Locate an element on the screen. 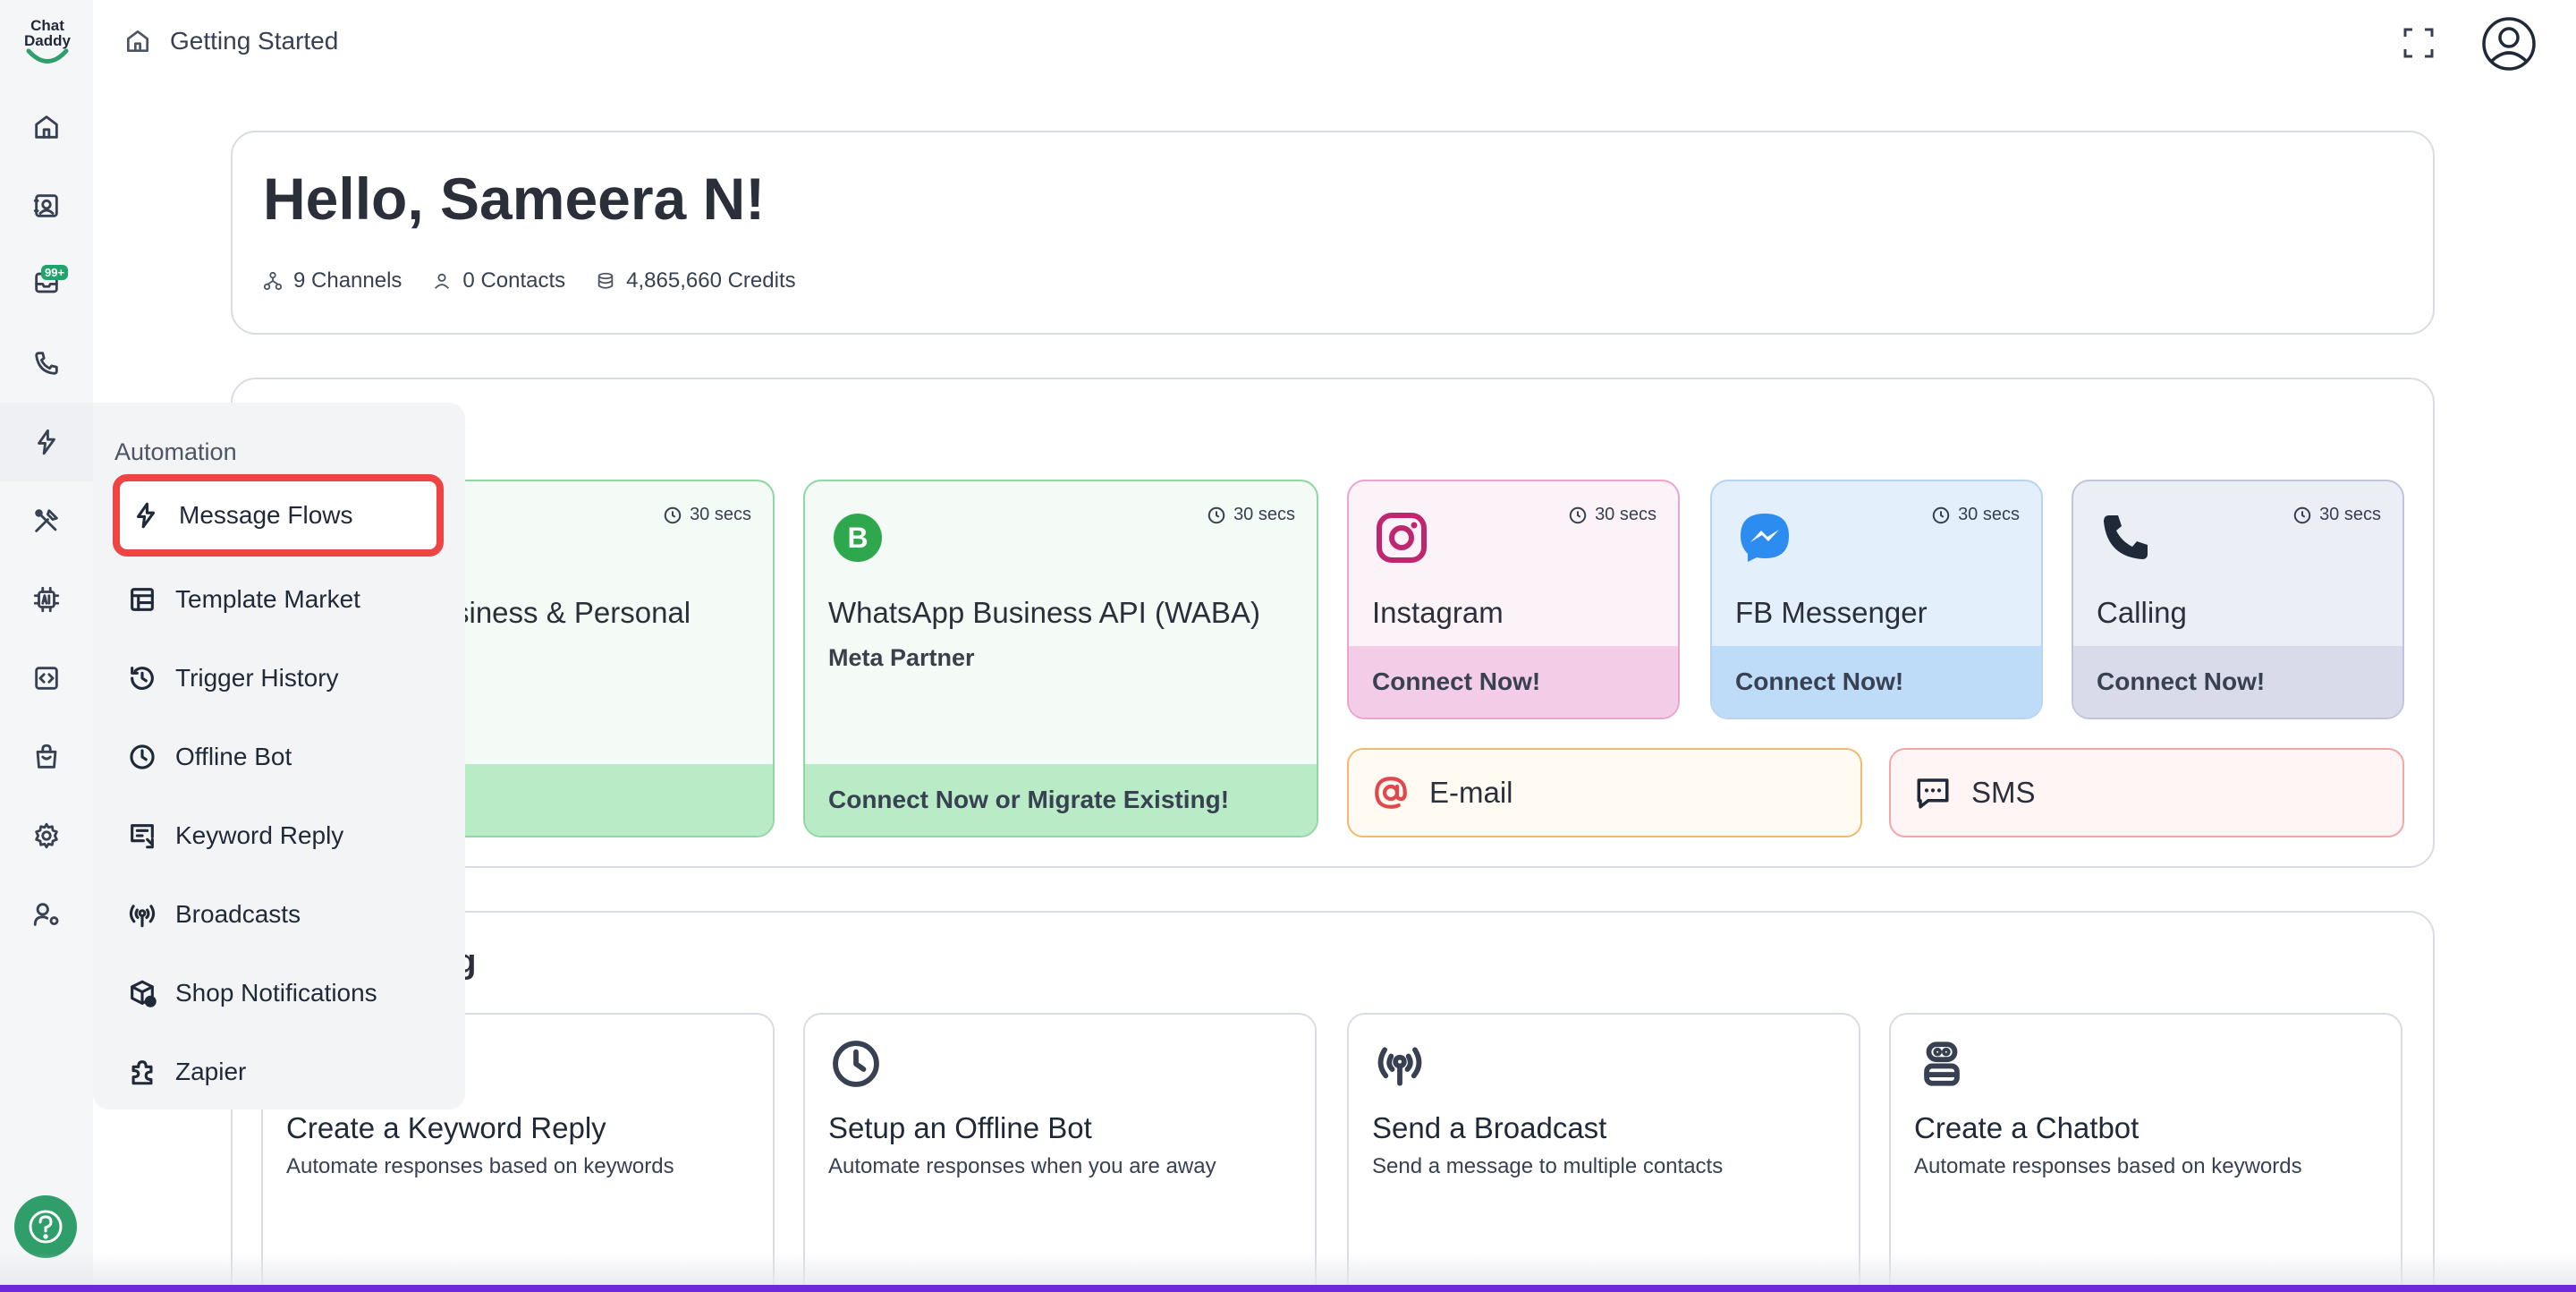  rail-contacts is located at coordinates (46, 205).